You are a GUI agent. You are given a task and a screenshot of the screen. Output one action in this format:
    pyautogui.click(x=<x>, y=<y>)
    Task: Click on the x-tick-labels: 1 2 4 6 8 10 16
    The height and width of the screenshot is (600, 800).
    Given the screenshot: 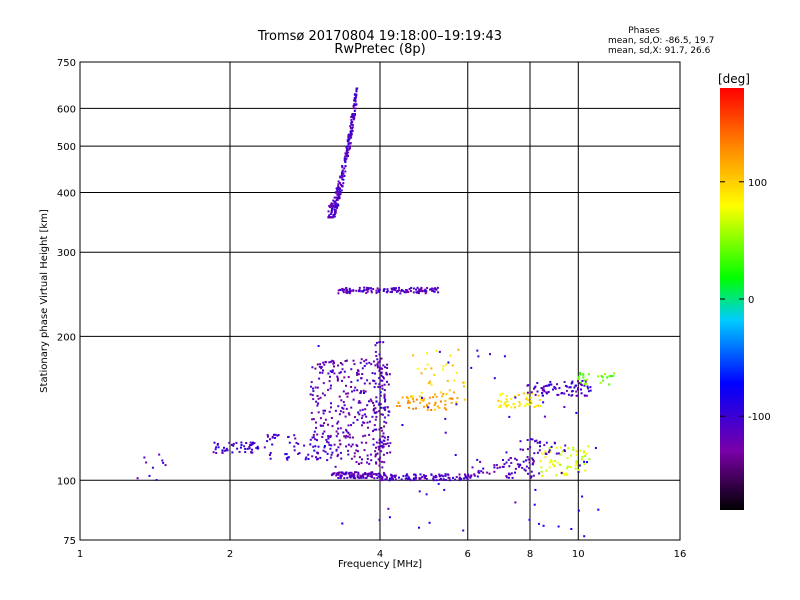 What is the action you would take?
    pyautogui.click(x=382, y=554)
    